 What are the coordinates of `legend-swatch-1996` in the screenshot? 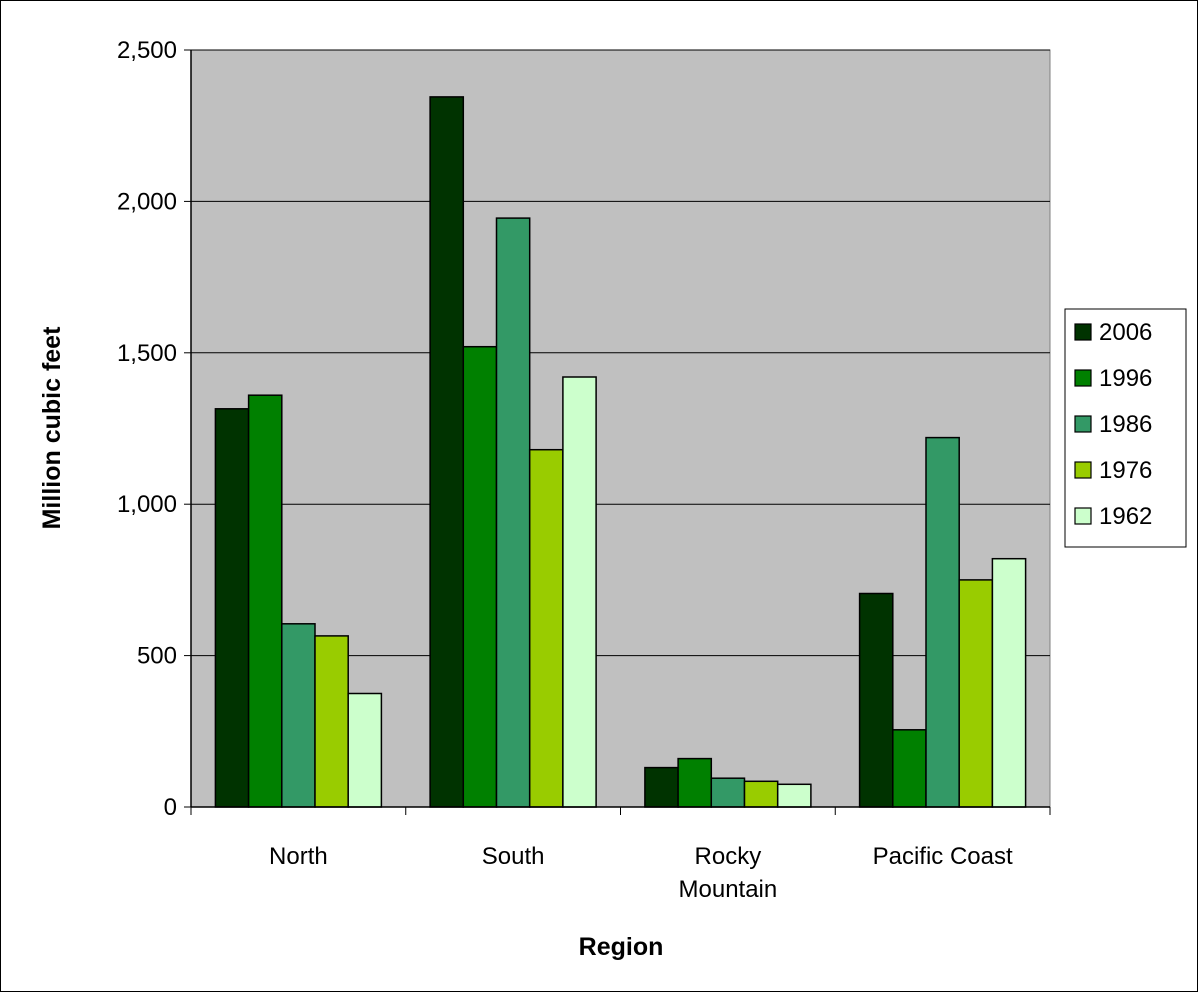 It's located at (1083, 378).